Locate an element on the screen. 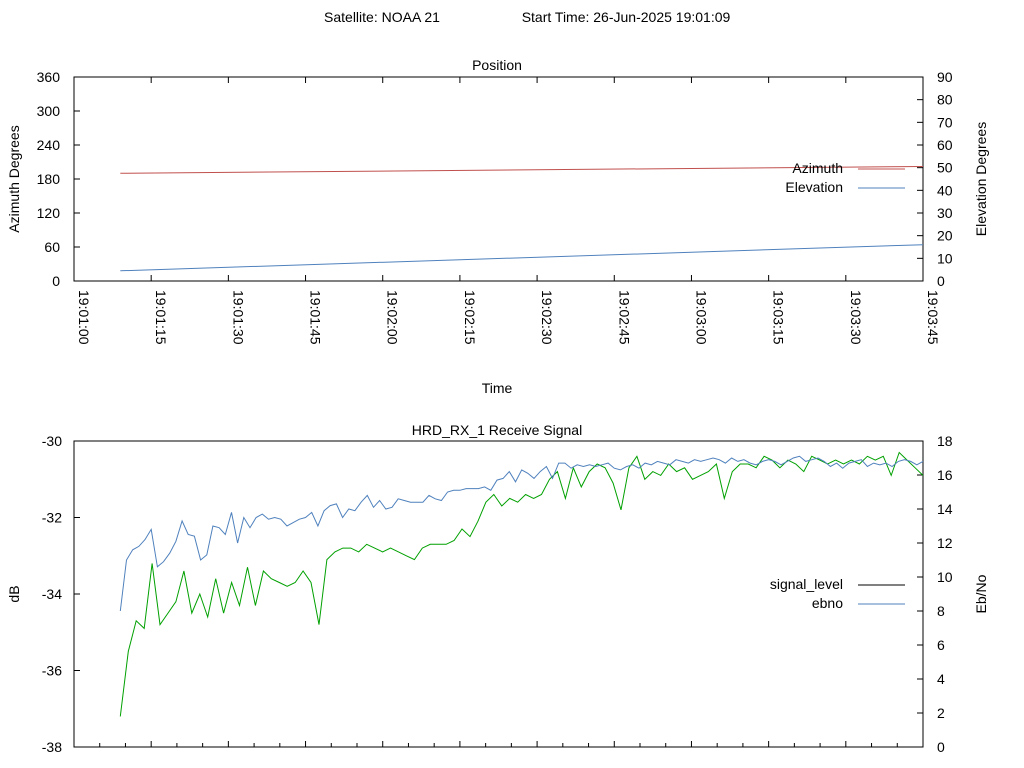 The width and height of the screenshot is (1024, 768). db-tick-label: -38 is located at coordinates (52, 747).